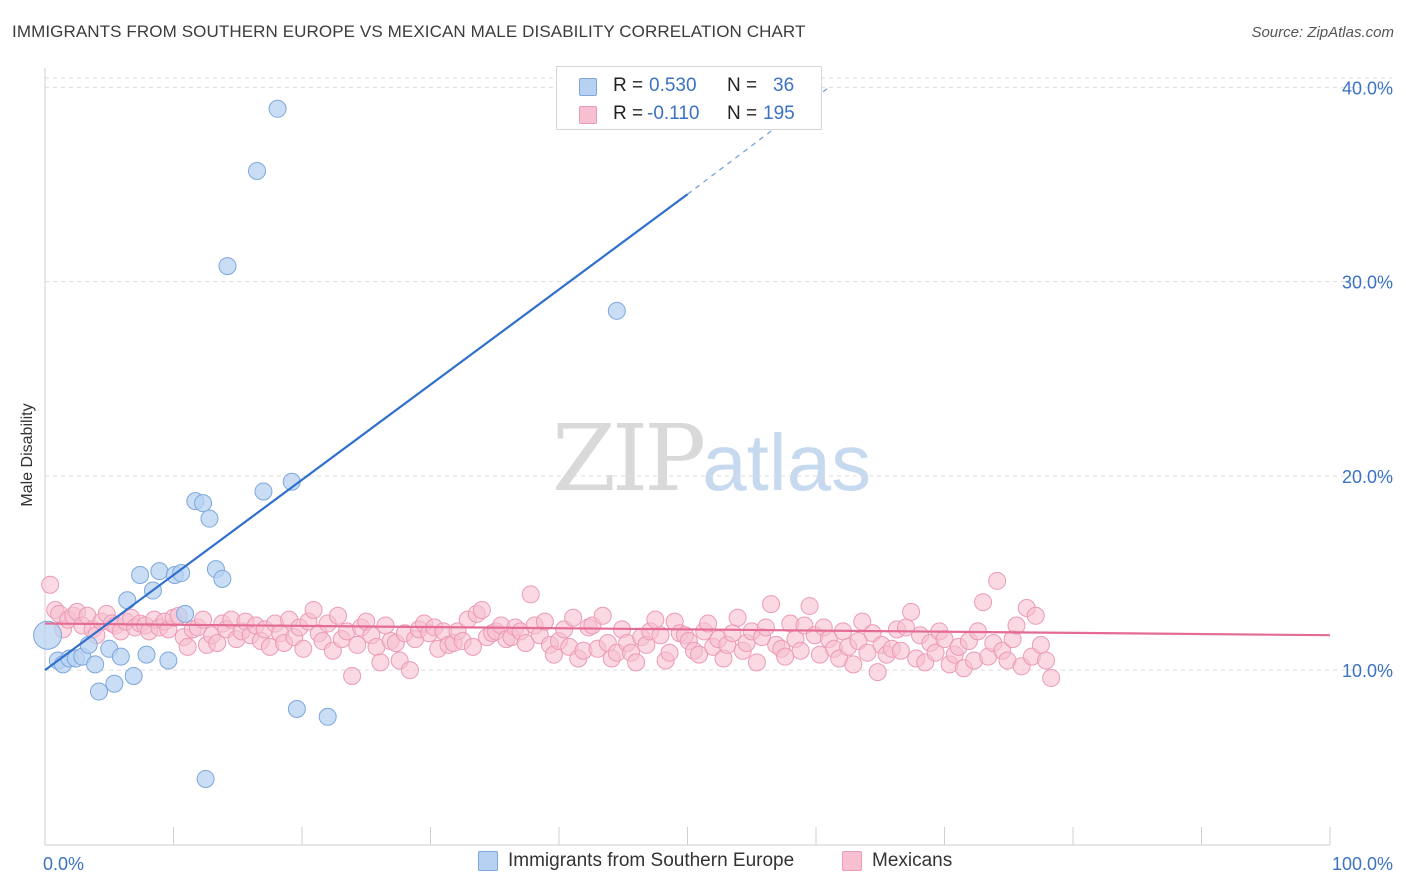  What do you see at coordinates (629, 458) in the screenshot?
I see `watermark-zip: ZIP` at bounding box center [629, 458].